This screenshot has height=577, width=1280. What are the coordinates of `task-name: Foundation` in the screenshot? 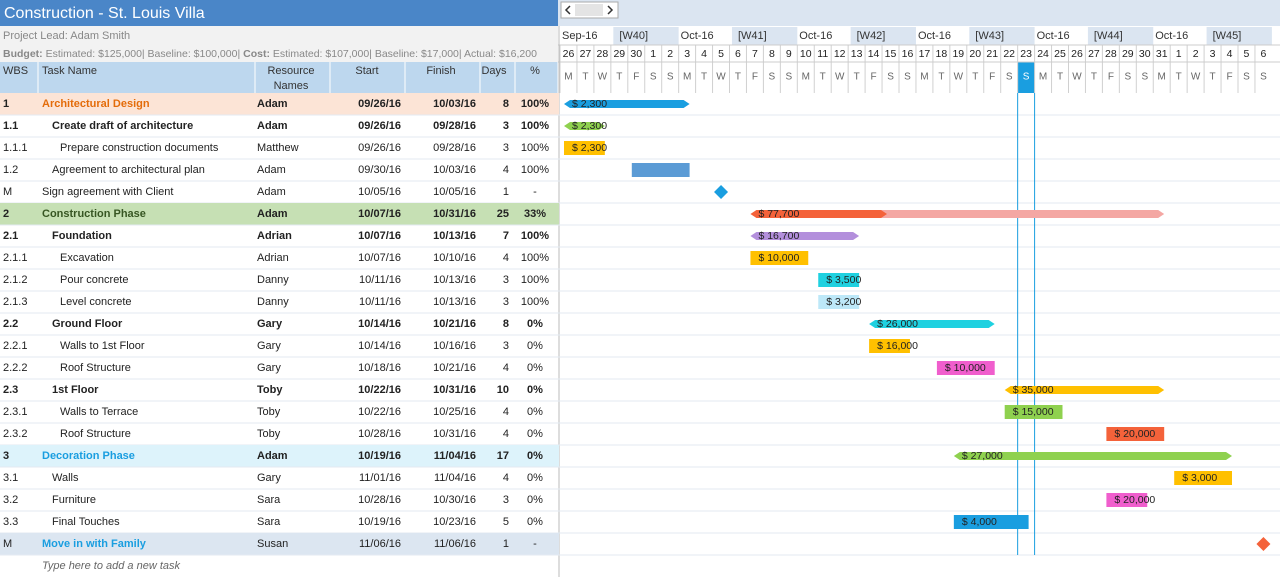 It's located at (82, 236).